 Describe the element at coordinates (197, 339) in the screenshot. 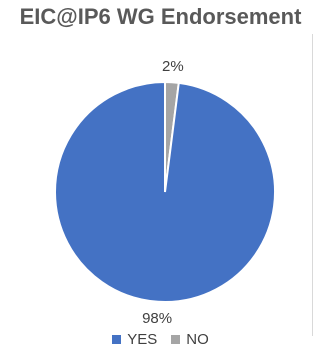

I see `legend-label-no: NO` at that location.